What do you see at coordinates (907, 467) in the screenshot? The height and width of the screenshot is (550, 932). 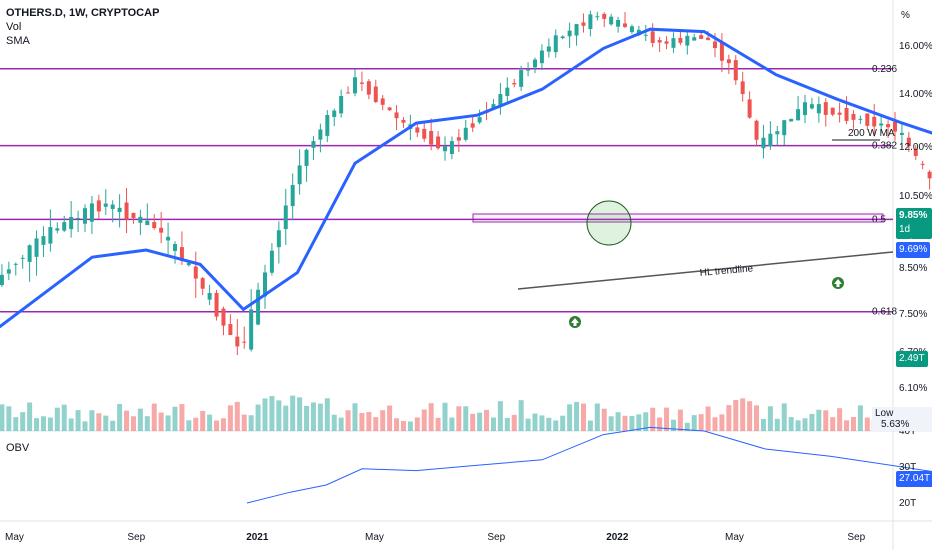 I see `obv-tick: 30T` at bounding box center [907, 467].